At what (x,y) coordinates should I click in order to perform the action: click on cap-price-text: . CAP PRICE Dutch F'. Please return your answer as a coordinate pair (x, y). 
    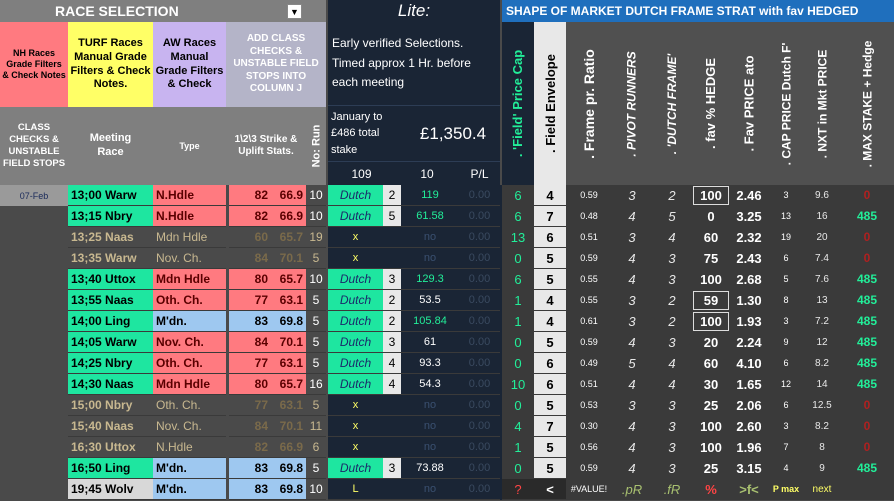
    Looking at the image, I should click on (786, 103).